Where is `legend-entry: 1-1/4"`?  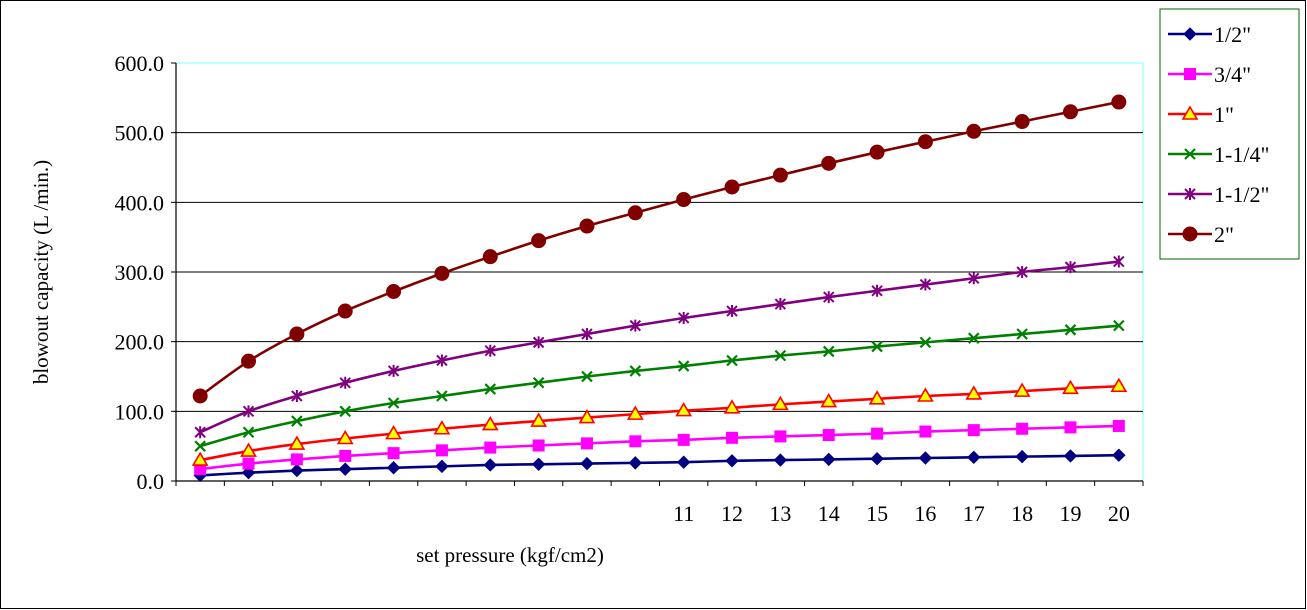 legend-entry: 1-1/4" is located at coordinates (1218, 154).